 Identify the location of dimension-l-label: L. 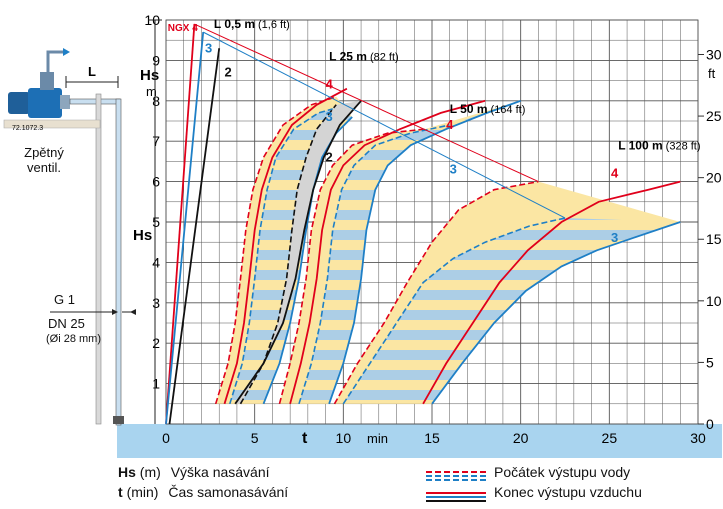
(92, 71).